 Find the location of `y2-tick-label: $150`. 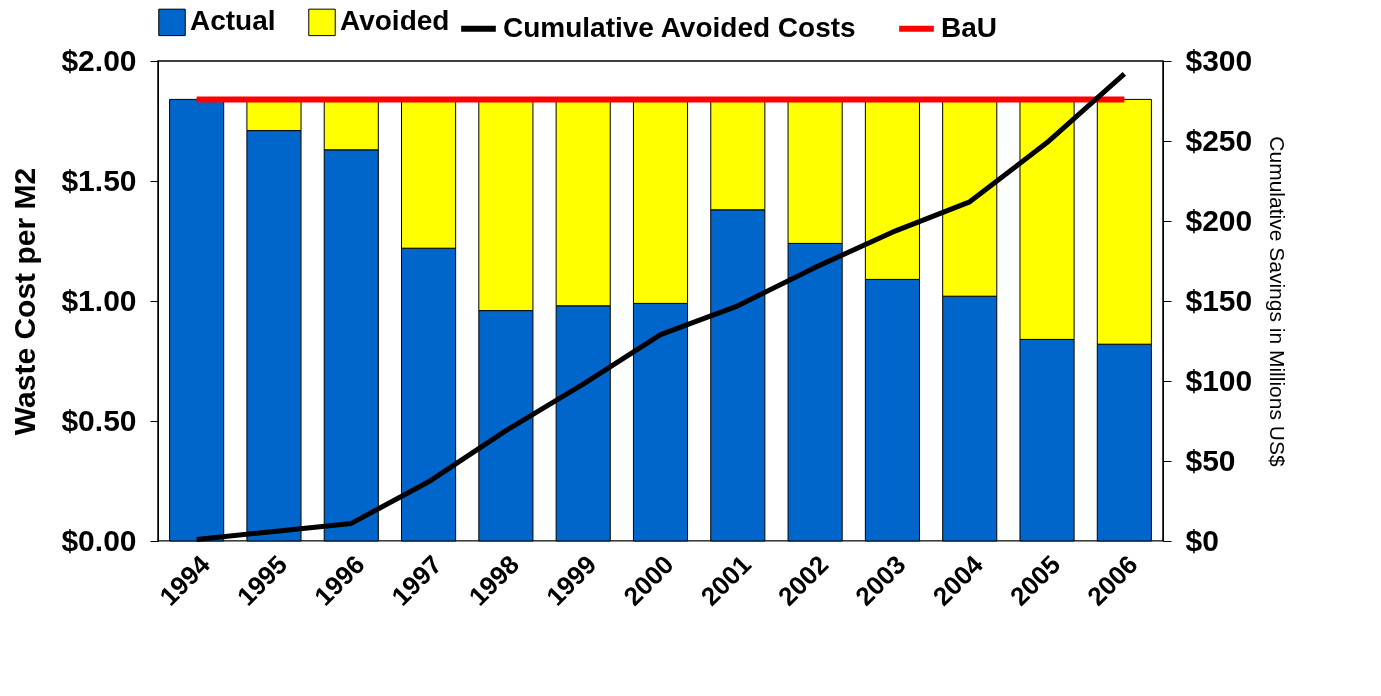

y2-tick-label: $150 is located at coordinates (1219, 300).